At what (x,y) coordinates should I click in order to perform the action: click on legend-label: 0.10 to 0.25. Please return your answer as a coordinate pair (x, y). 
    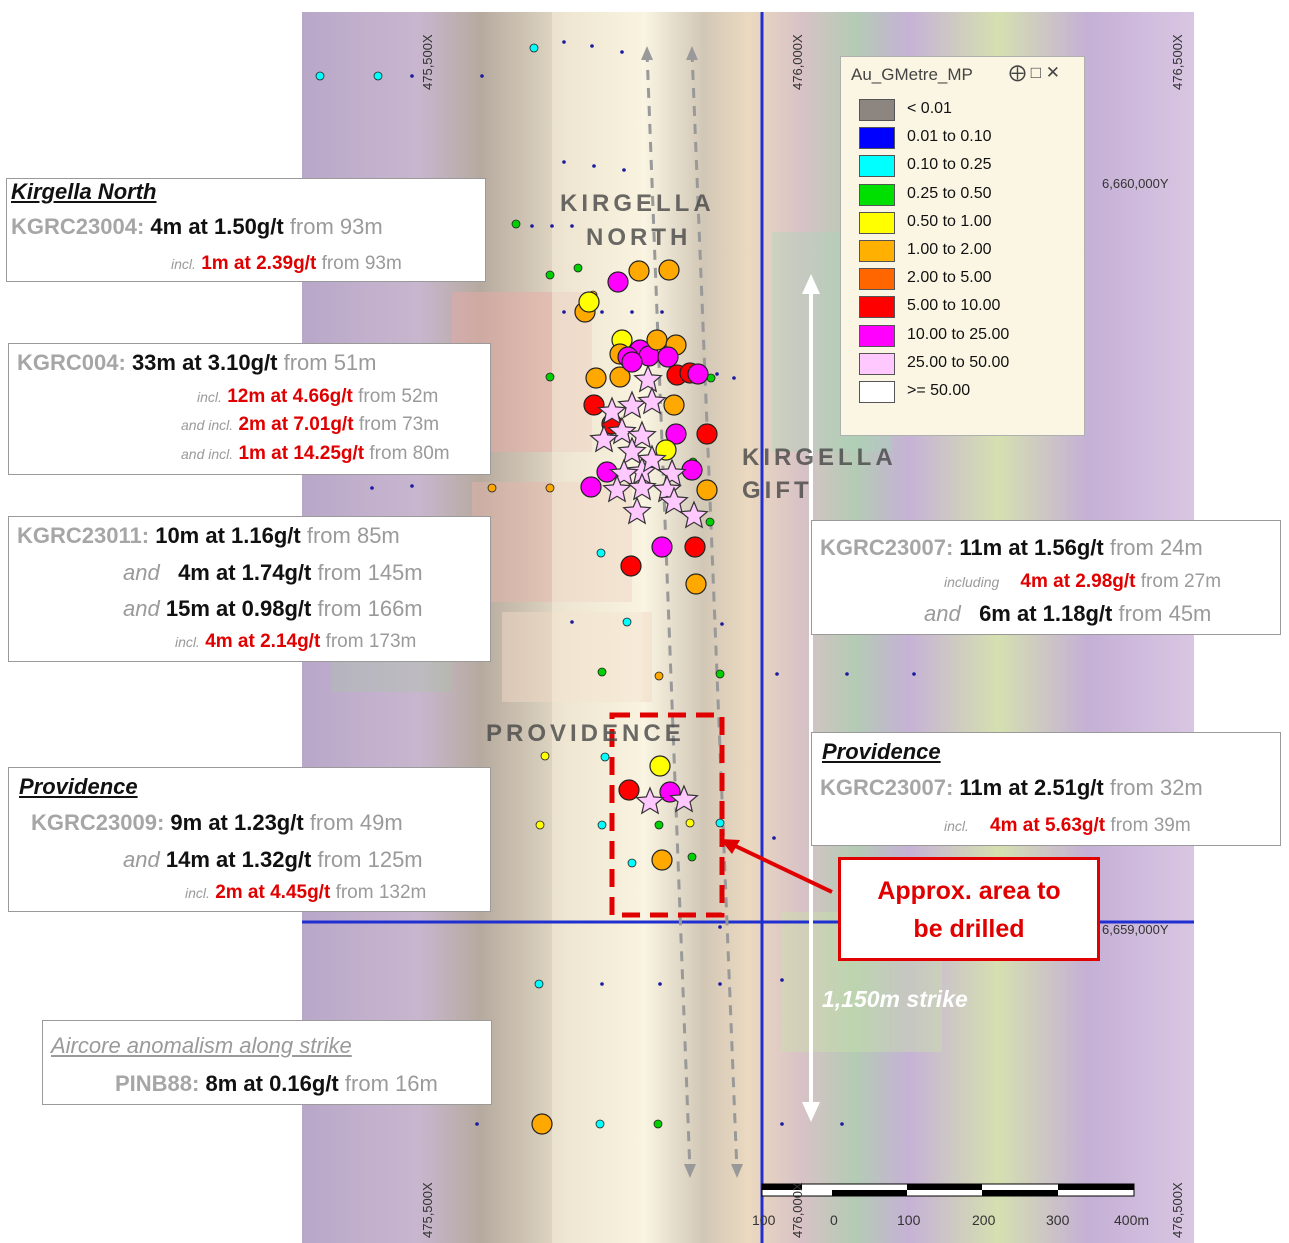
    Looking at the image, I should click on (949, 165).